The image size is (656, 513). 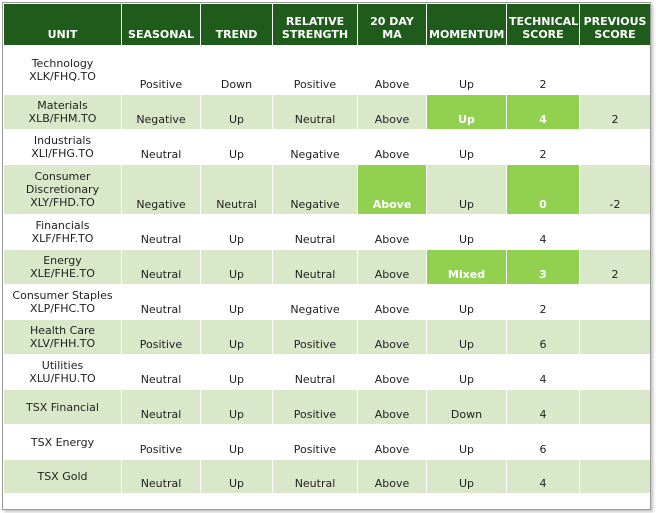 I want to click on unit-line: Health Care, so click(x=62, y=330).